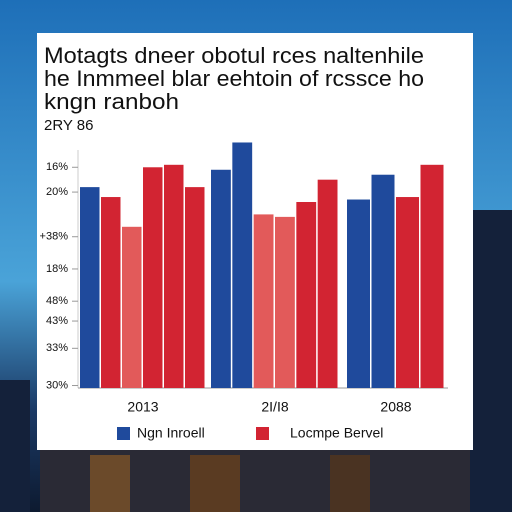  Describe the element at coordinates (57, 192) in the screenshot. I see `y-tick-label: 20%` at that location.